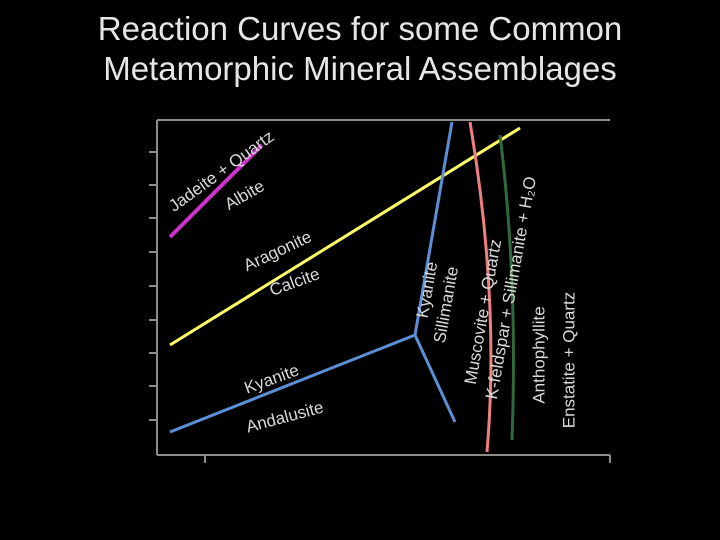 The width and height of the screenshot is (720, 540). I want to click on anthophyllite-curve, so click(506, 287).